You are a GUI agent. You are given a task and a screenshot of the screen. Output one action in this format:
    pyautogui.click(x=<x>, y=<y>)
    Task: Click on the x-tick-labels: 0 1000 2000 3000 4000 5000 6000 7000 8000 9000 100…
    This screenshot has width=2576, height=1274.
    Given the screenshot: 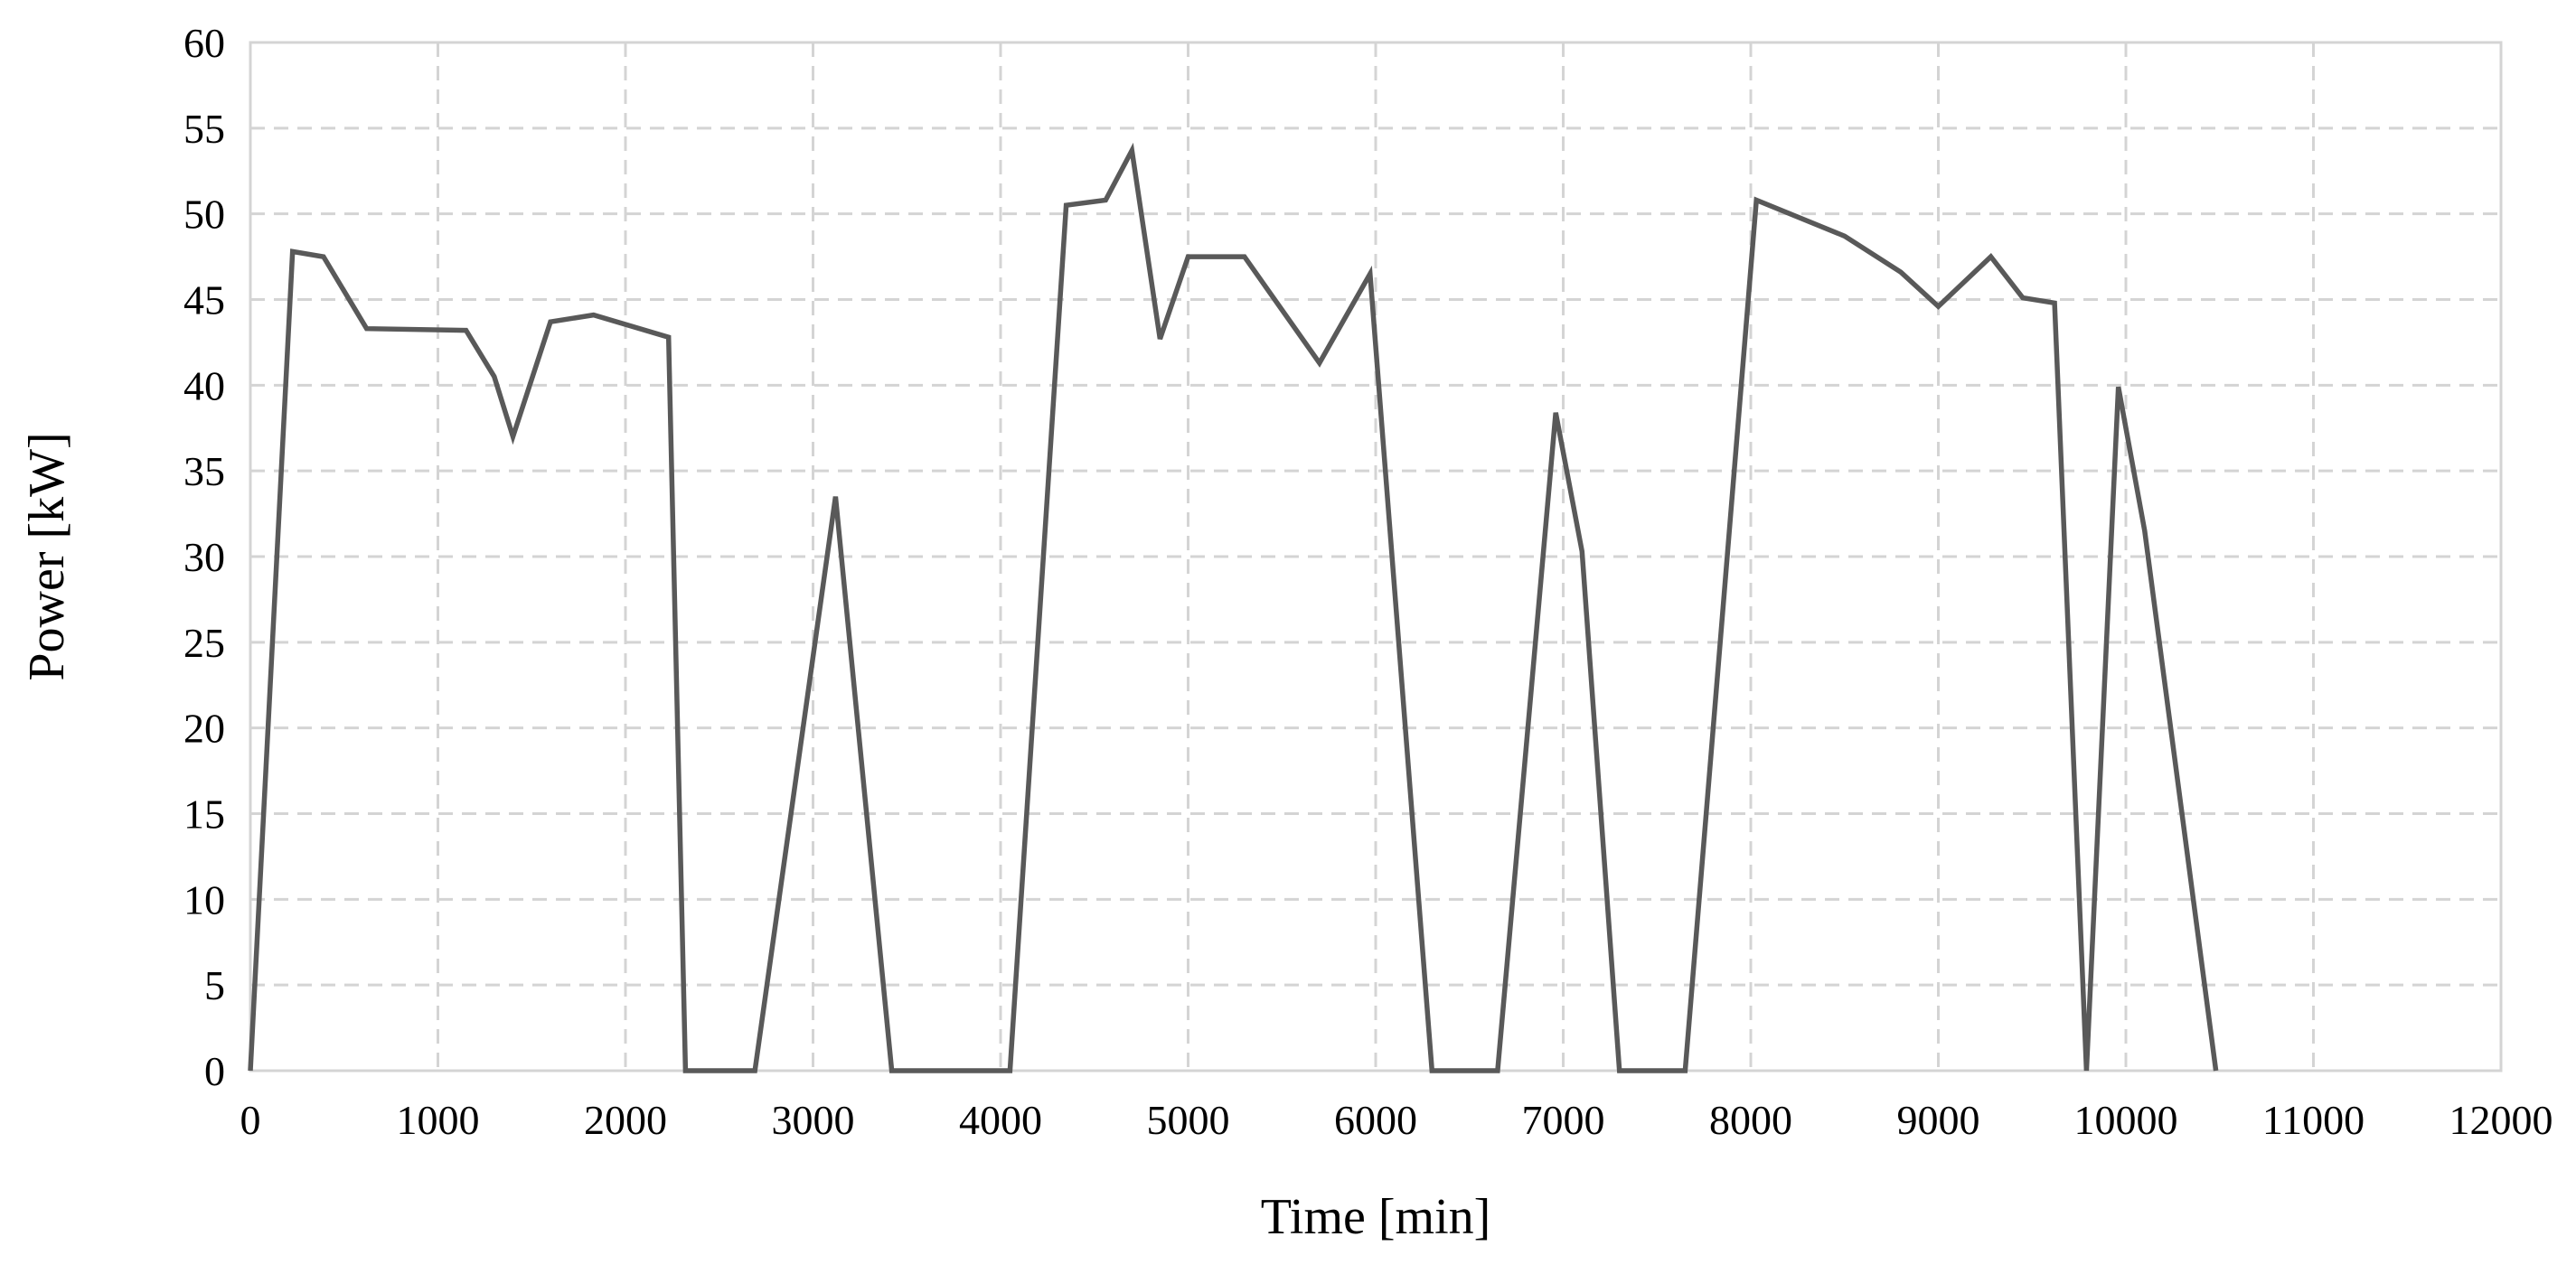 What is the action you would take?
    pyautogui.click(x=1396, y=1120)
    